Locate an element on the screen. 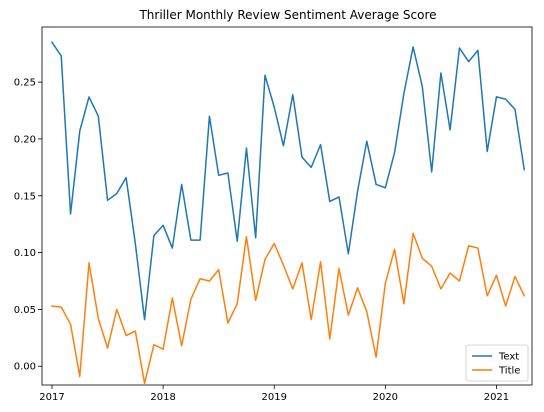 Image resolution: width=544 pixels, height=412 pixels. y-tick-label: 0.20 is located at coordinates (25, 139).